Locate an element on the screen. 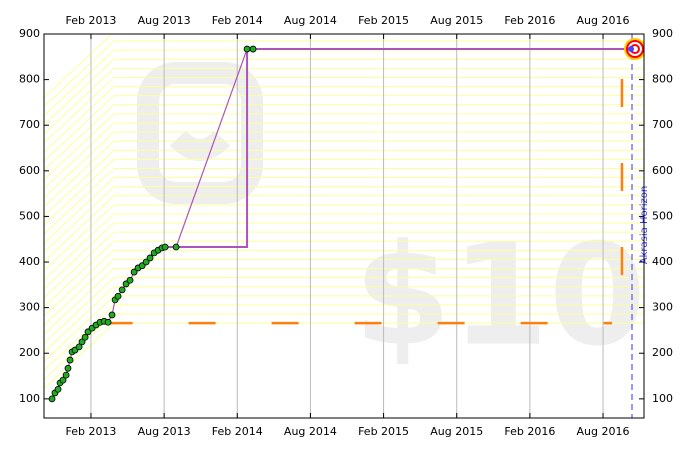 The width and height of the screenshot is (696, 453). x-tick-label: Aug 2014 is located at coordinates (310, 431).